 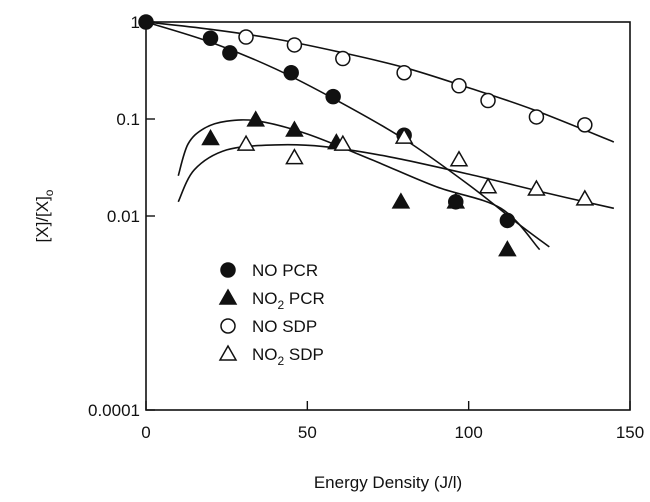 I want to click on legend: NO PCR NO2 PCR NO SDP NO2 SDP, so click(x=271, y=314).